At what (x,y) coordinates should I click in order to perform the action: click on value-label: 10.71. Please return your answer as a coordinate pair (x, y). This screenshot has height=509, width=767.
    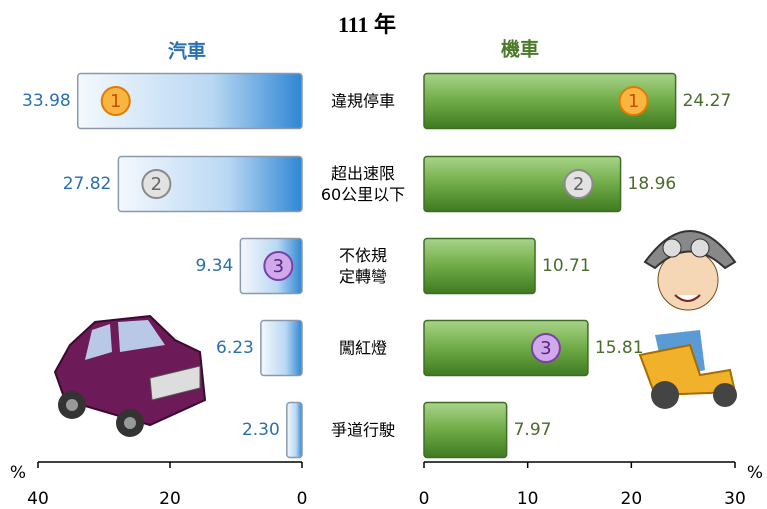
    Looking at the image, I should click on (566, 266).